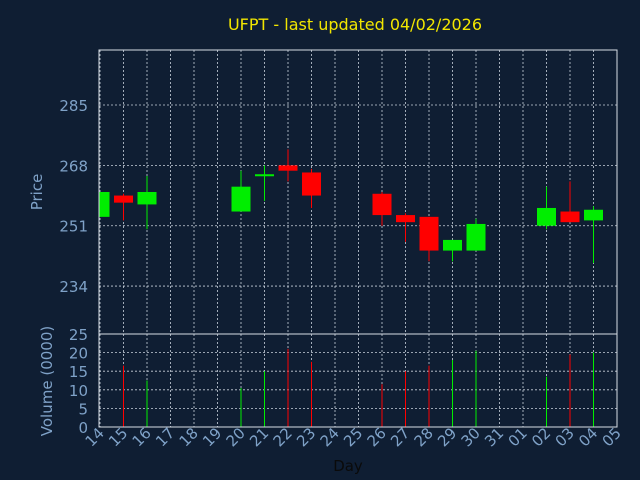  I want to click on x-tick-label-01: 01, so click(518, 437).